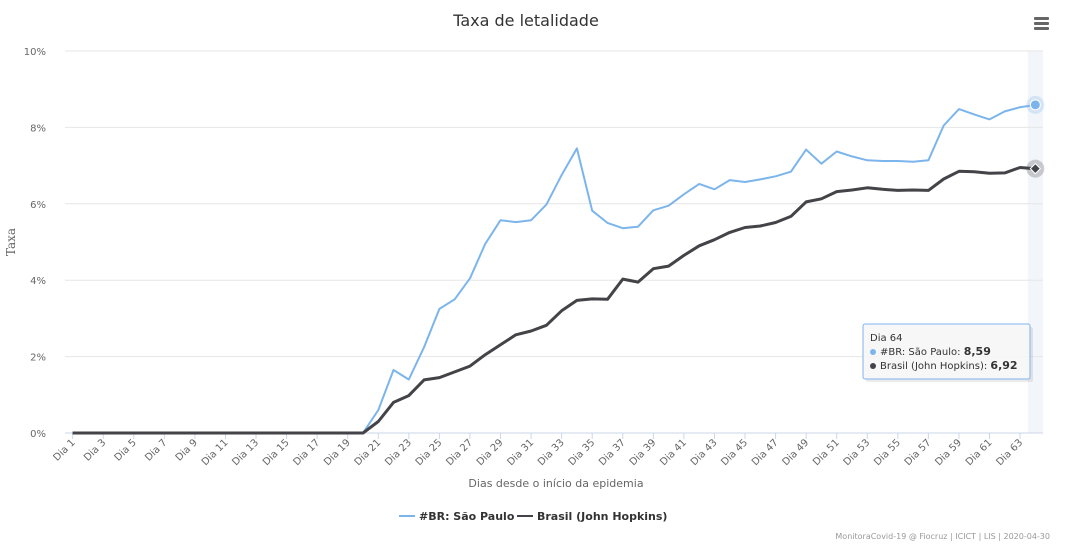  What do you see at coordinates (35, 243) in the screenshot?
I see `y-axis-ticks: 0% 2% 4% 6% 8% 10%` at bounding box center [35, 243].